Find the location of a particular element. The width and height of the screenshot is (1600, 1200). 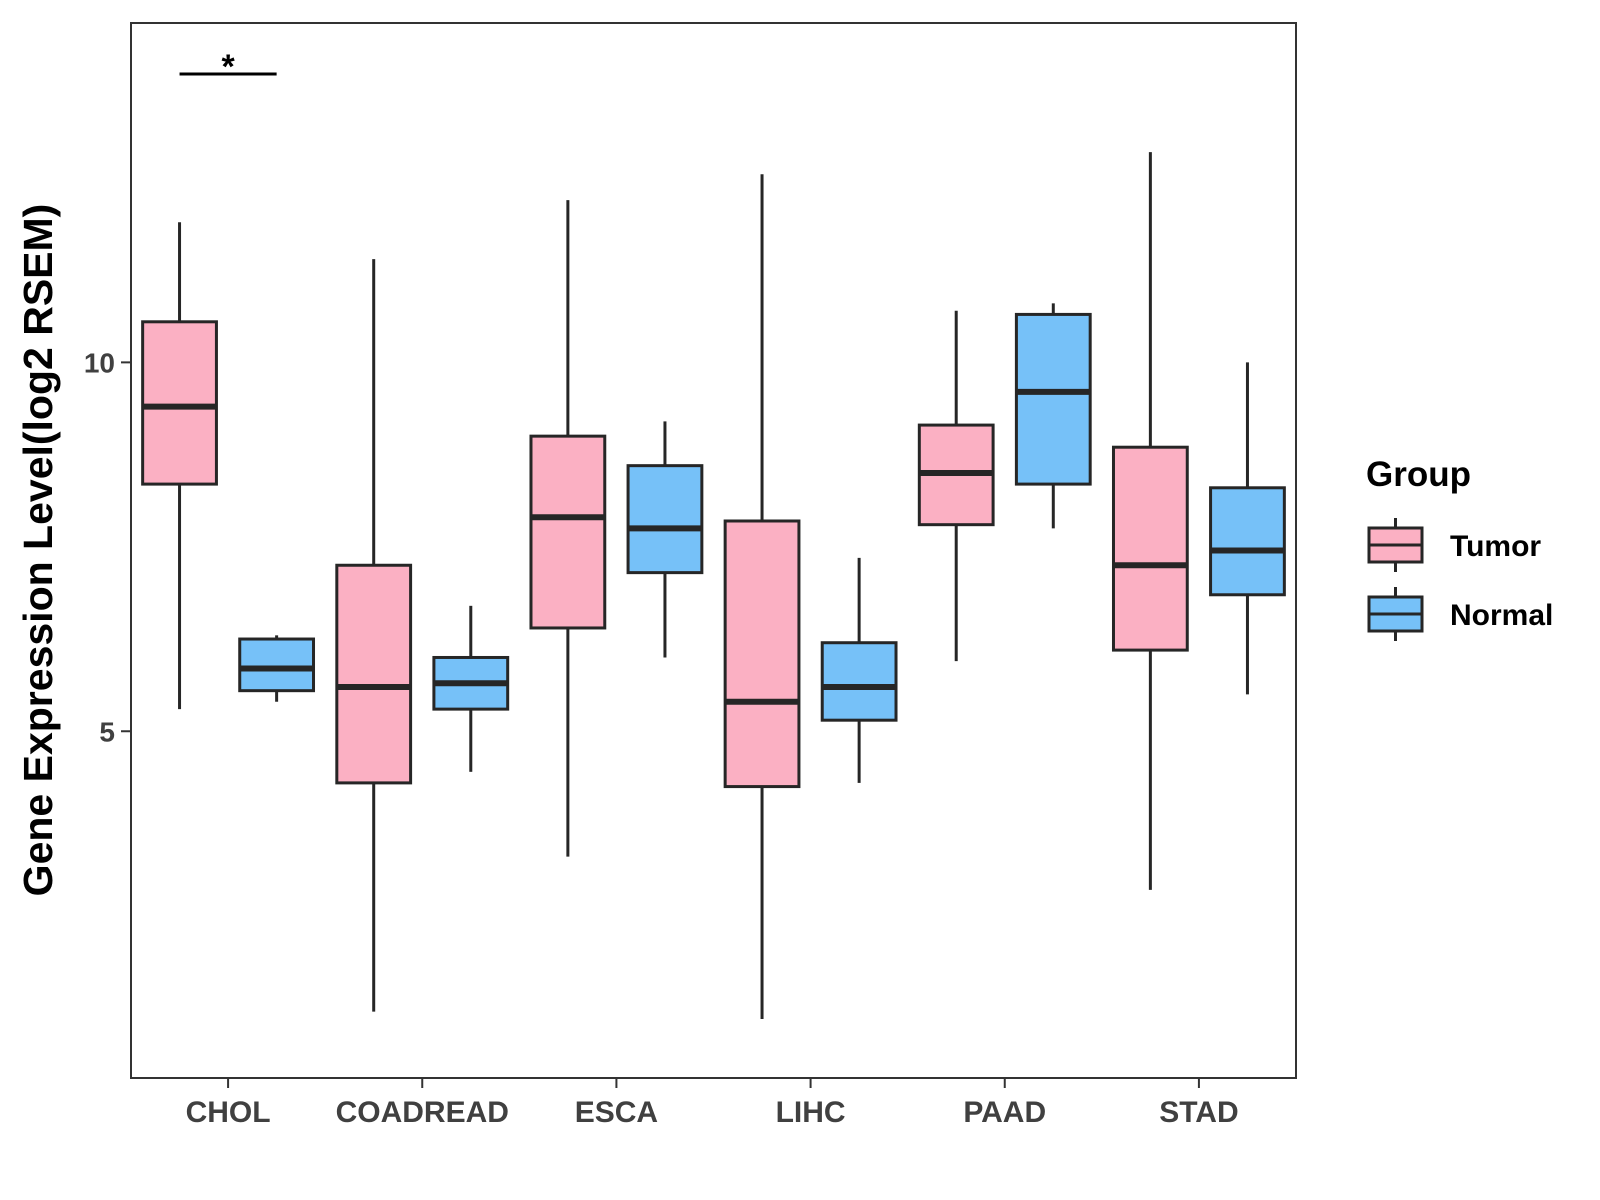

legend: Group Tumor Normal is located at coordinates (1459, 548).